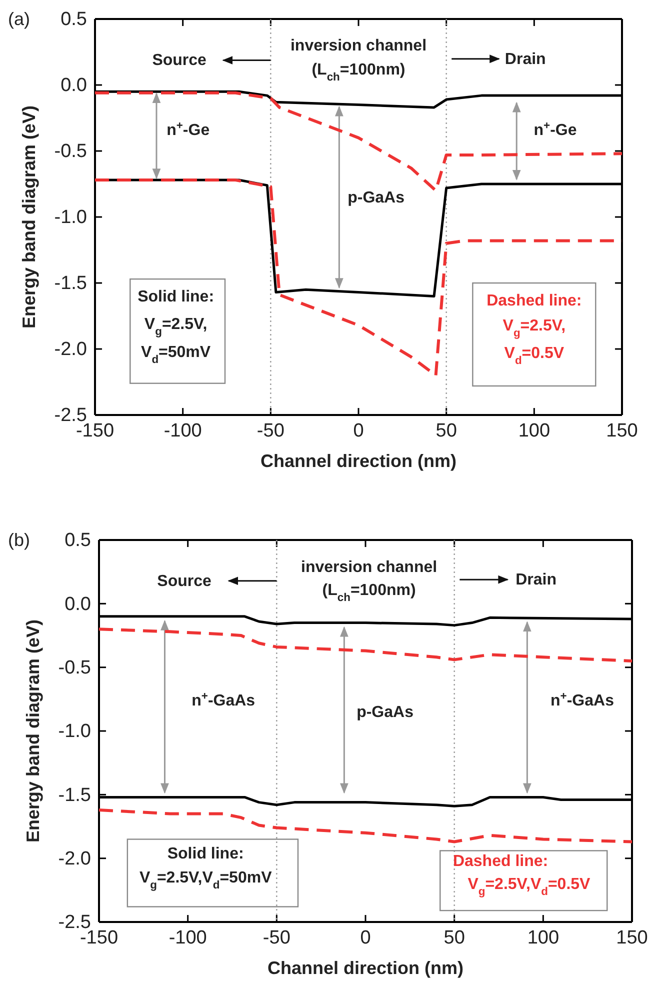  Describe the element at coordinates (529, 887) in the screenshot. I see `annotation: V$_{g}$=2.5V,V$_{d}$=0.5V` at that location.